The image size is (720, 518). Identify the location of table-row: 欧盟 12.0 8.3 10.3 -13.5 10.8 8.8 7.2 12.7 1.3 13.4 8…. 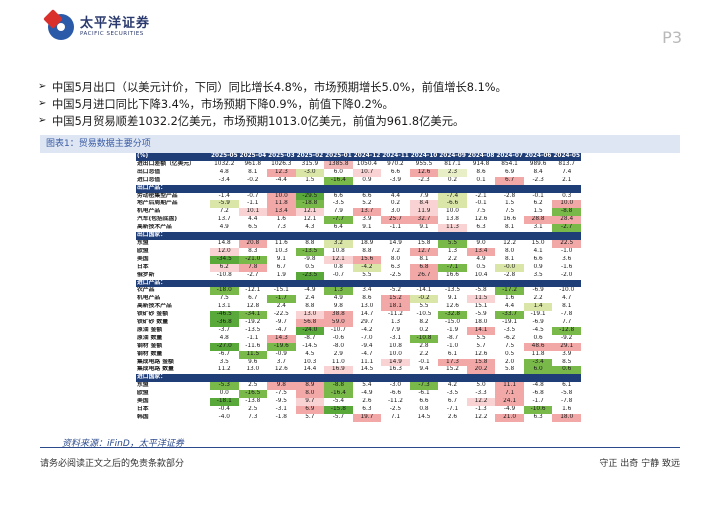
(358, 251).